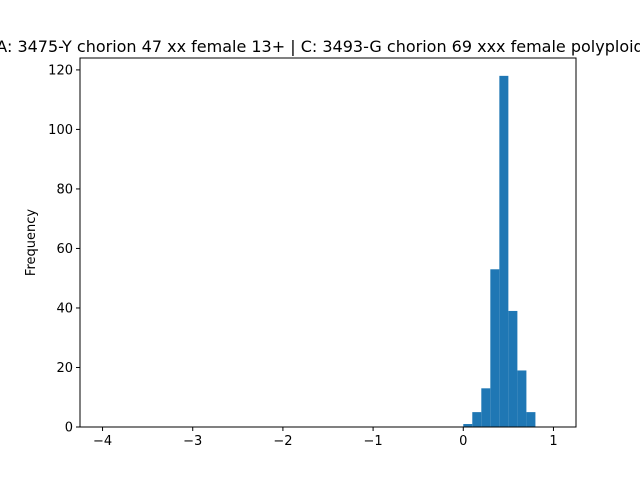 The image size is (640, 480). I want to click on x-tick-label: −1, so click(373, 441).